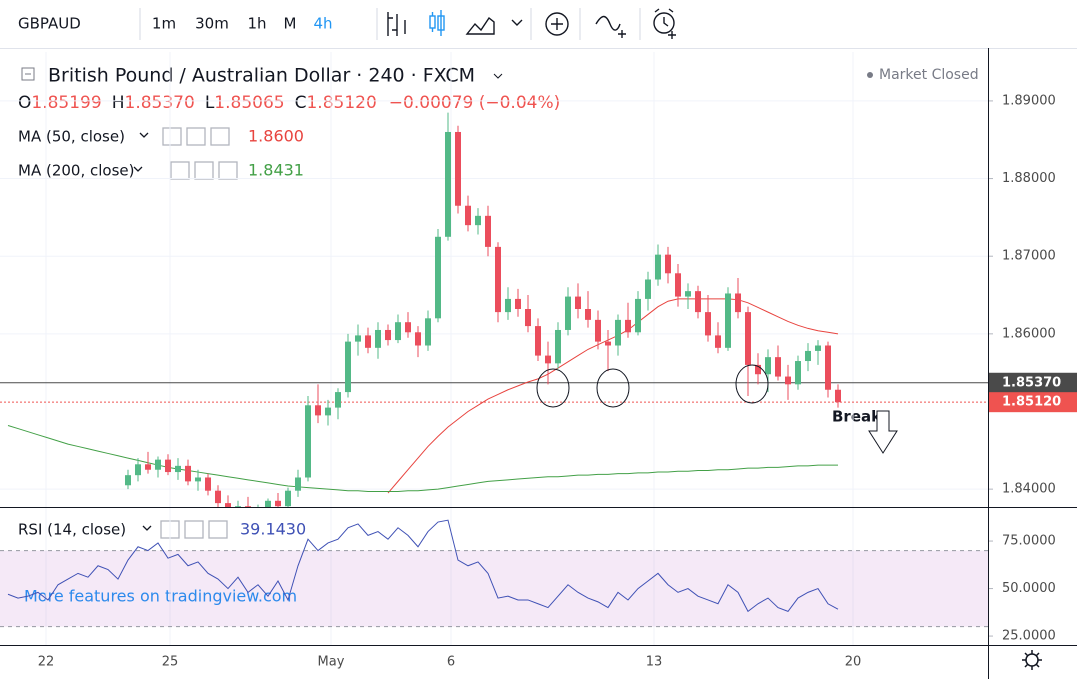 This screenshot has height=679, width=1077. What do you see at coordinates (331, 662) in the screenshot?
I see `x-tick-label: May` at bounding box center [331, 662].